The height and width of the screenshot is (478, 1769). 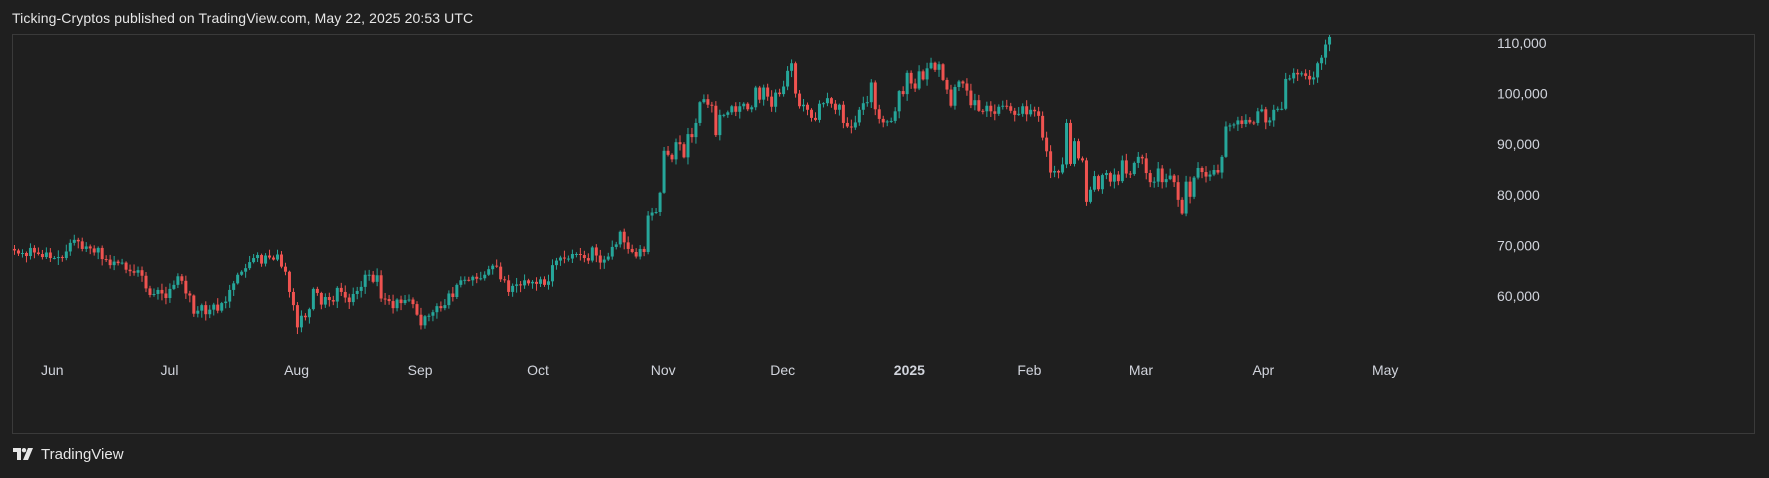 What do you see at coordinates (909, 370) in the screenshot?
I see `x-tick-label: 2025` at bounding box center [909, 370].